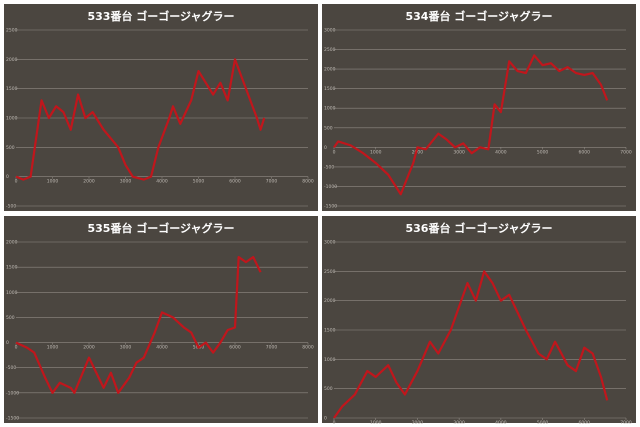  I want to click on chart-title: 533番台 ゴーゴージャグラー, so click(160, 16).